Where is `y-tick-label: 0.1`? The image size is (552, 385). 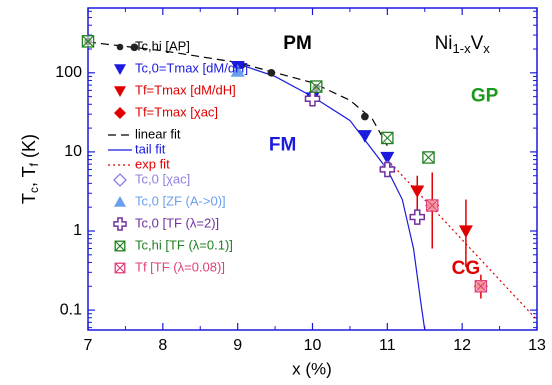
y-tick-label: 0.1 is located at coordinates (71, 309).